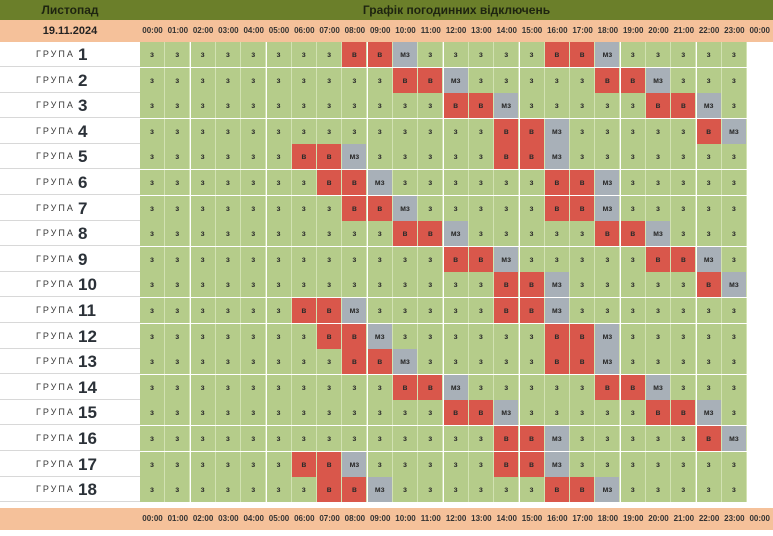 This screenshot has height=536, width=773. Describe the element at coordinates (506, 30) in the screenshot. I see `top-hour-label: 14:00` at that location.